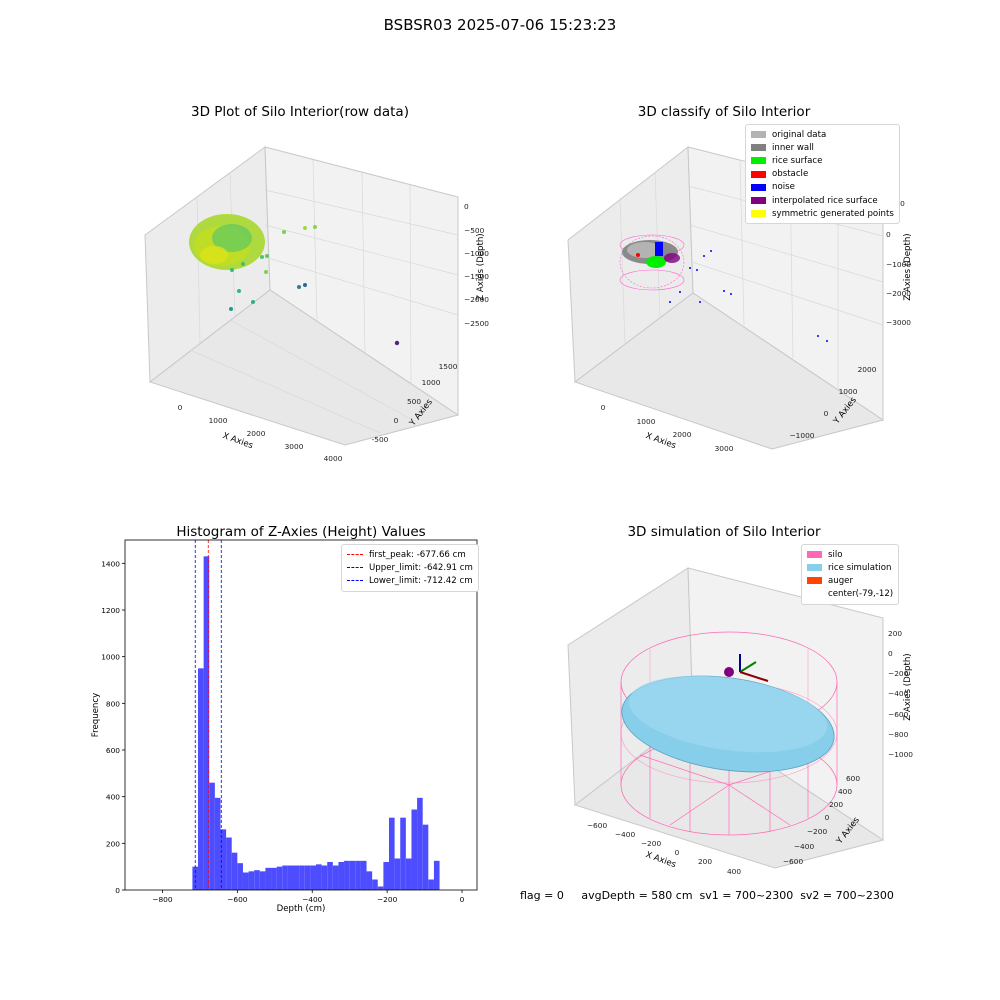 This screenshot has width=1000, height=1000. Describe the element at coordinates (850, 594) in the screenshot. I see `legend-item: center(-79,-12)` at that location.